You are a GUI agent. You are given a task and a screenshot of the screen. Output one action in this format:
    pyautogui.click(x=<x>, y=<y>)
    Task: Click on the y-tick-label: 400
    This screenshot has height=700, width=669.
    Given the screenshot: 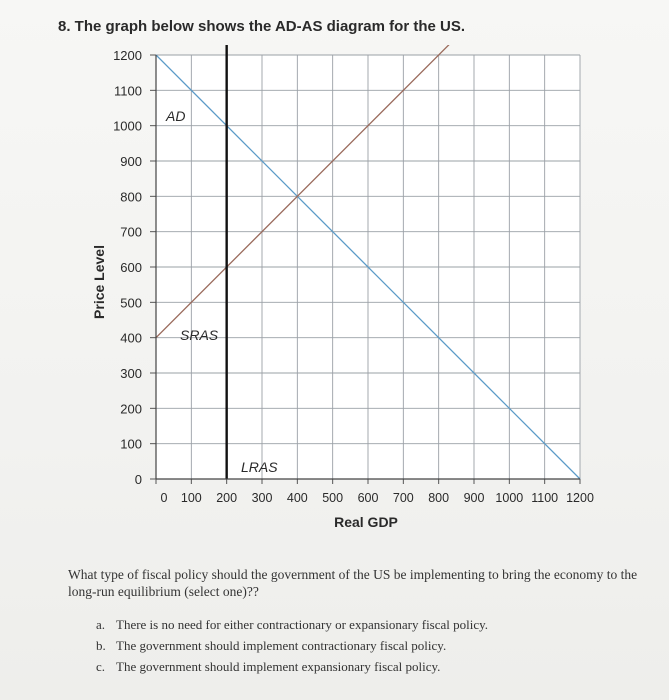 What is the action you would take?
    pyautogui.click(x=131, y=338)
    